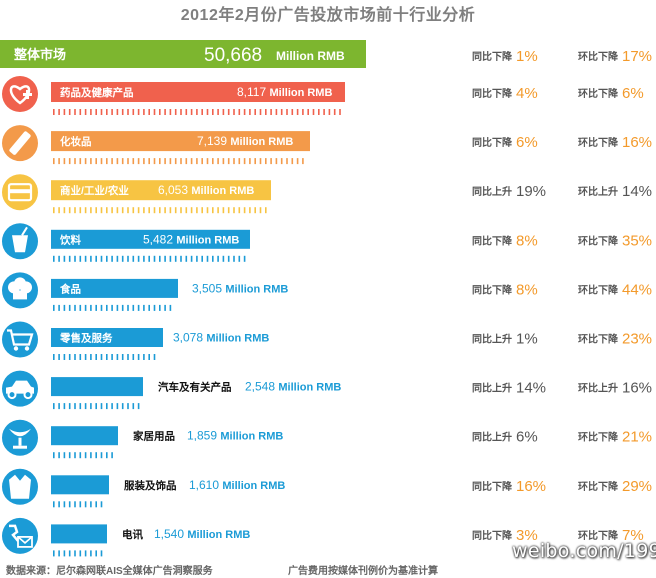  What do you see at coordinates (531, 486) in the screenshot?
I see `yoy-value: 16%` at bounding box center [531, 486].